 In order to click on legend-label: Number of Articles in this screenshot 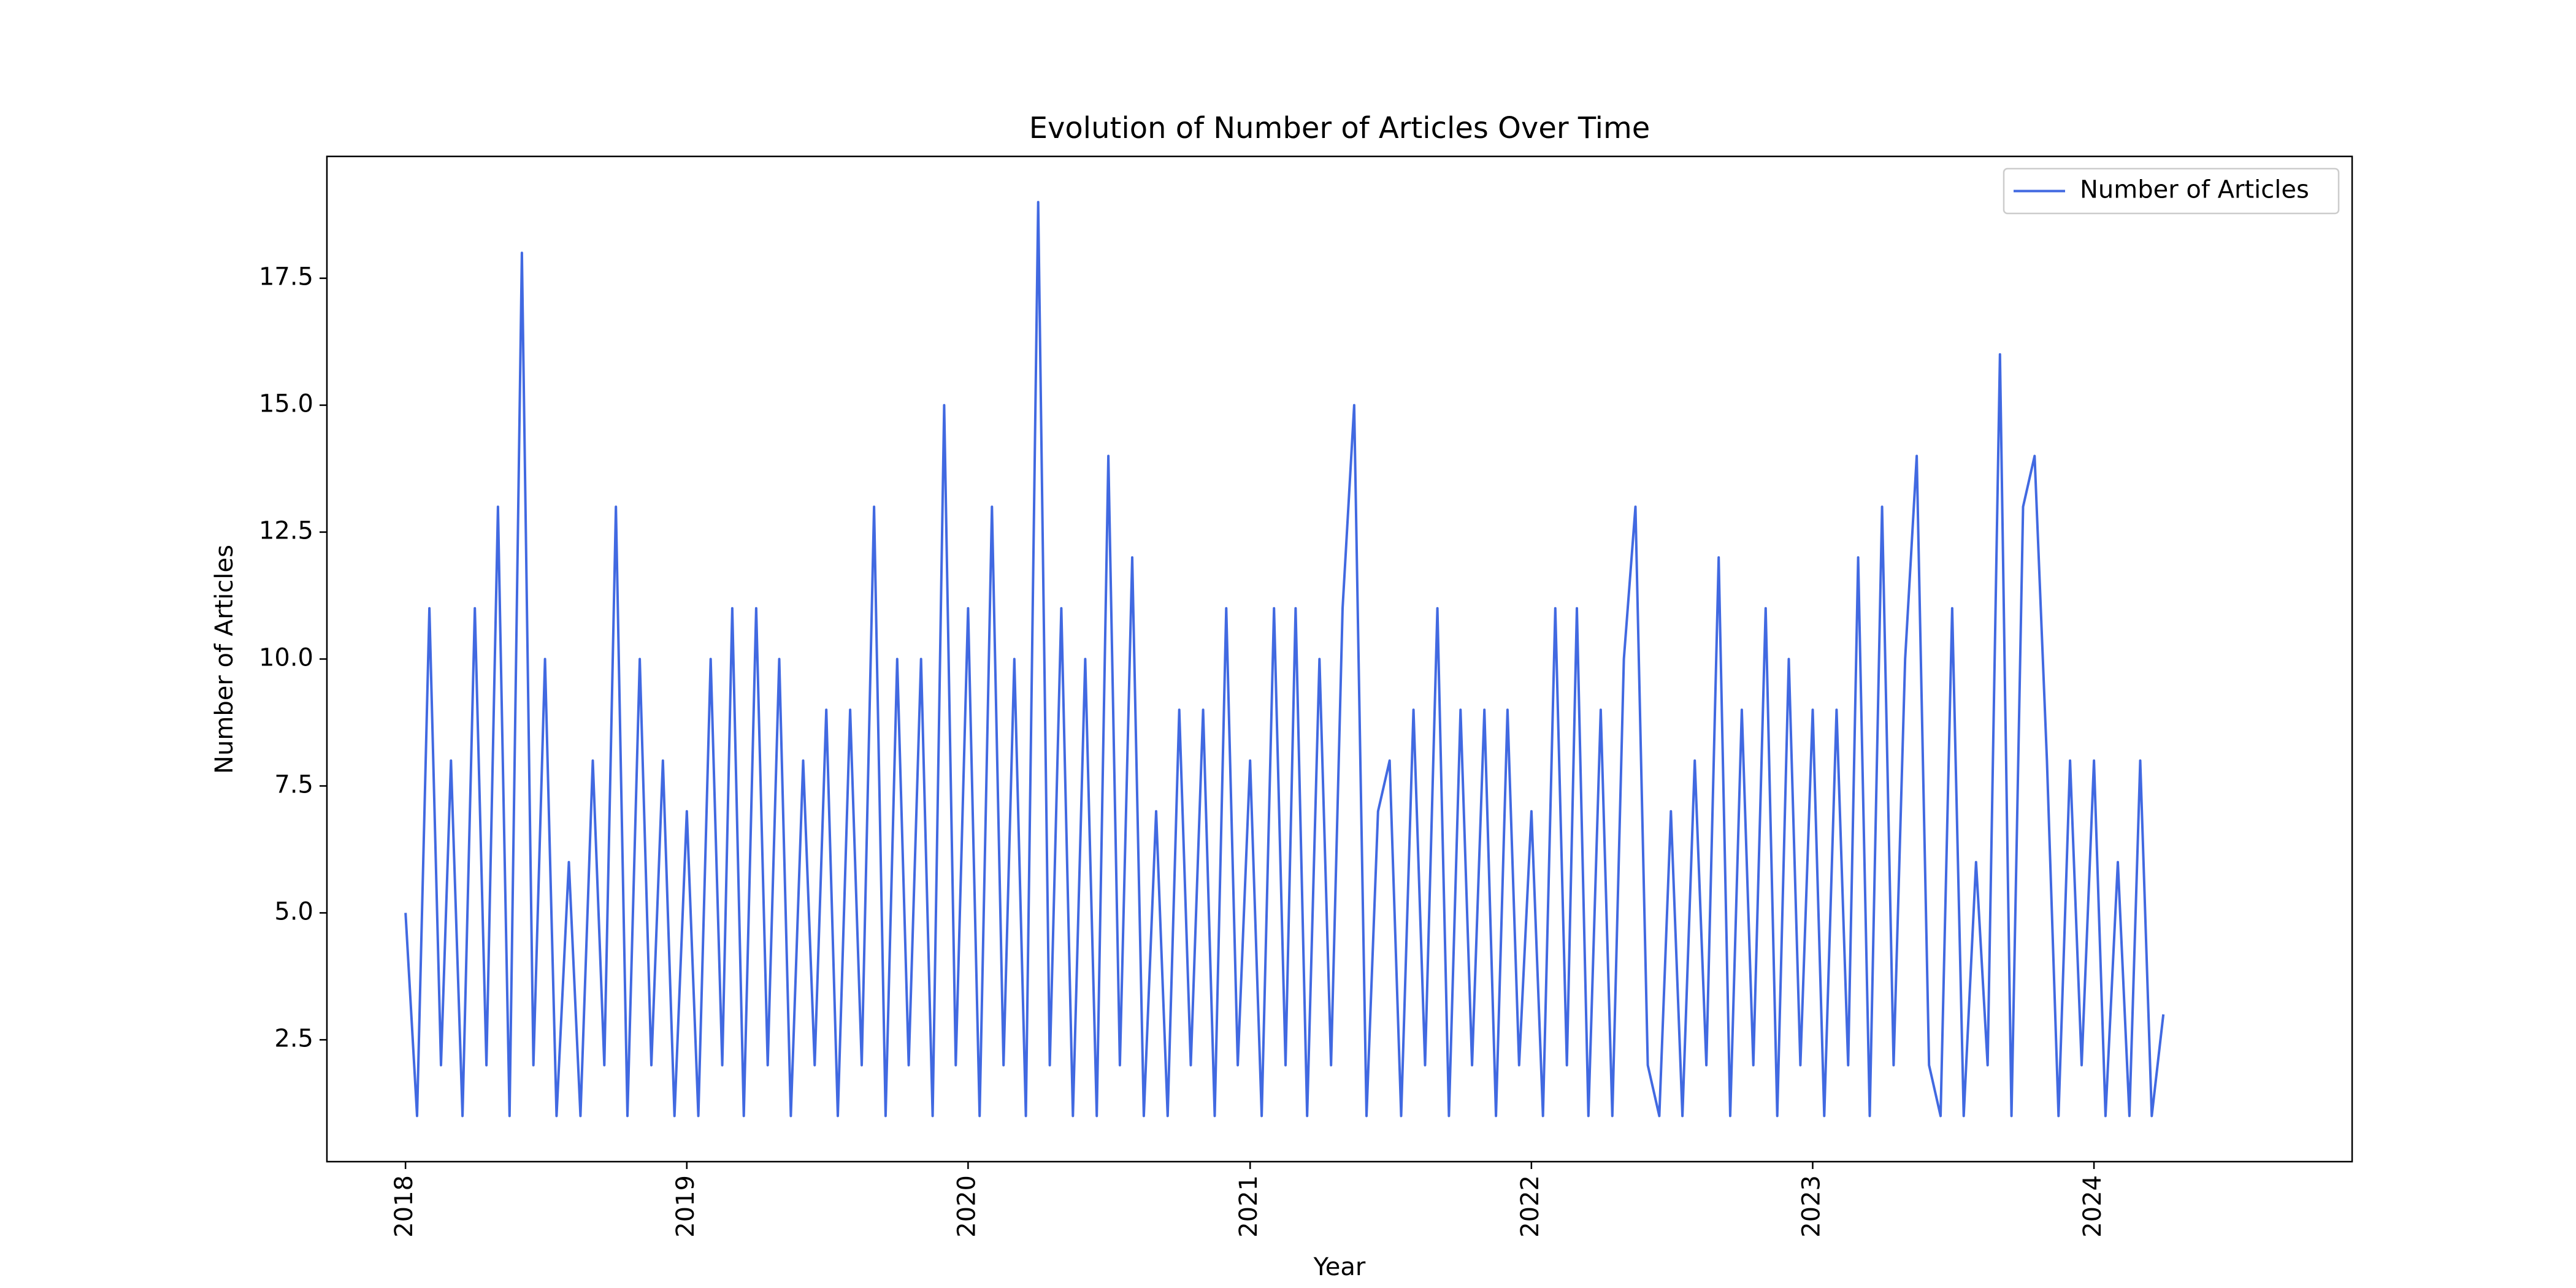, I will do `click(2194, 190)`.